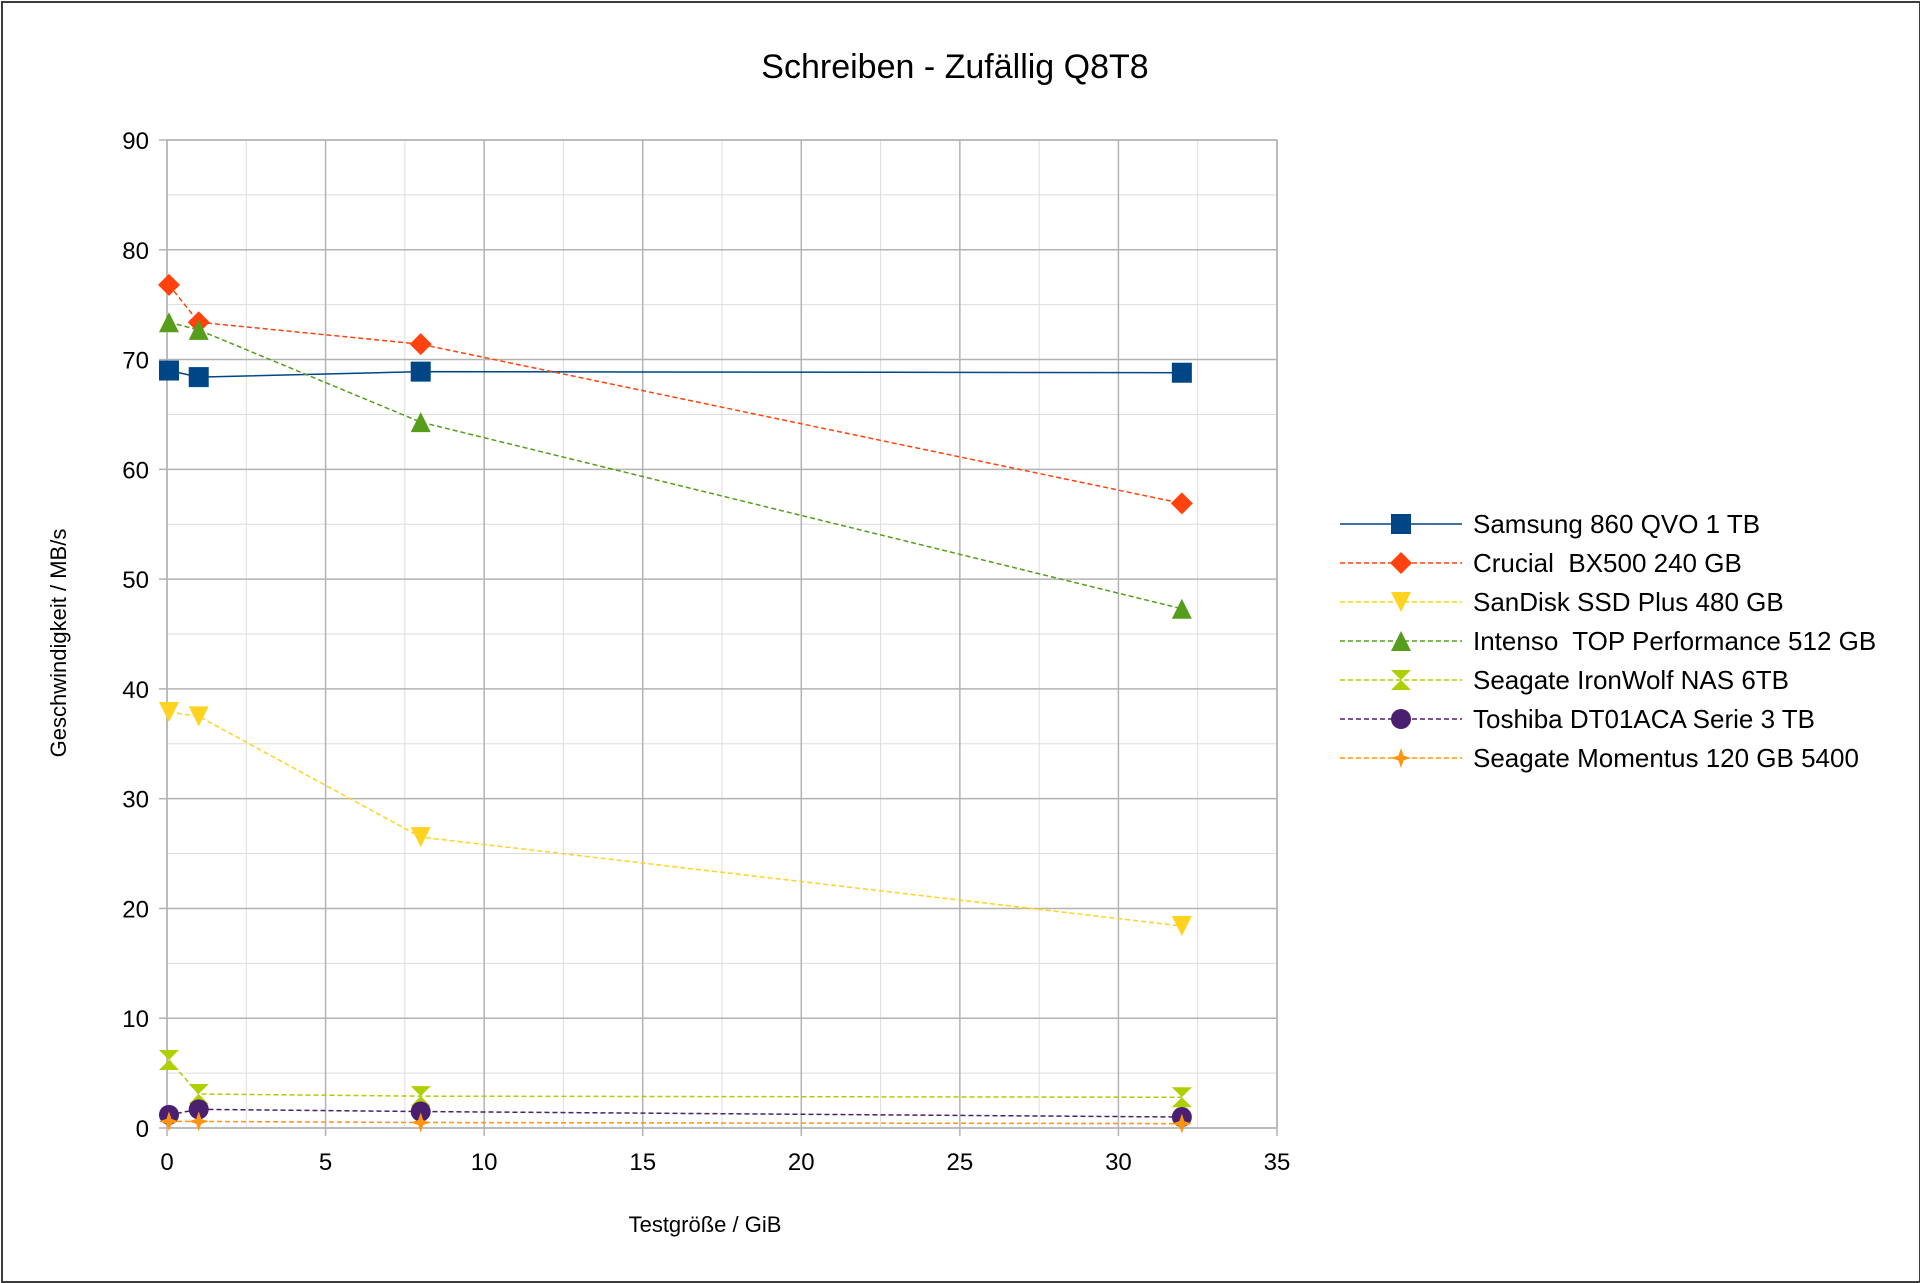 The height and width of the screenshot is (1283, 1920). I want to click on x-tick-label: 5, so click(325, 1162).